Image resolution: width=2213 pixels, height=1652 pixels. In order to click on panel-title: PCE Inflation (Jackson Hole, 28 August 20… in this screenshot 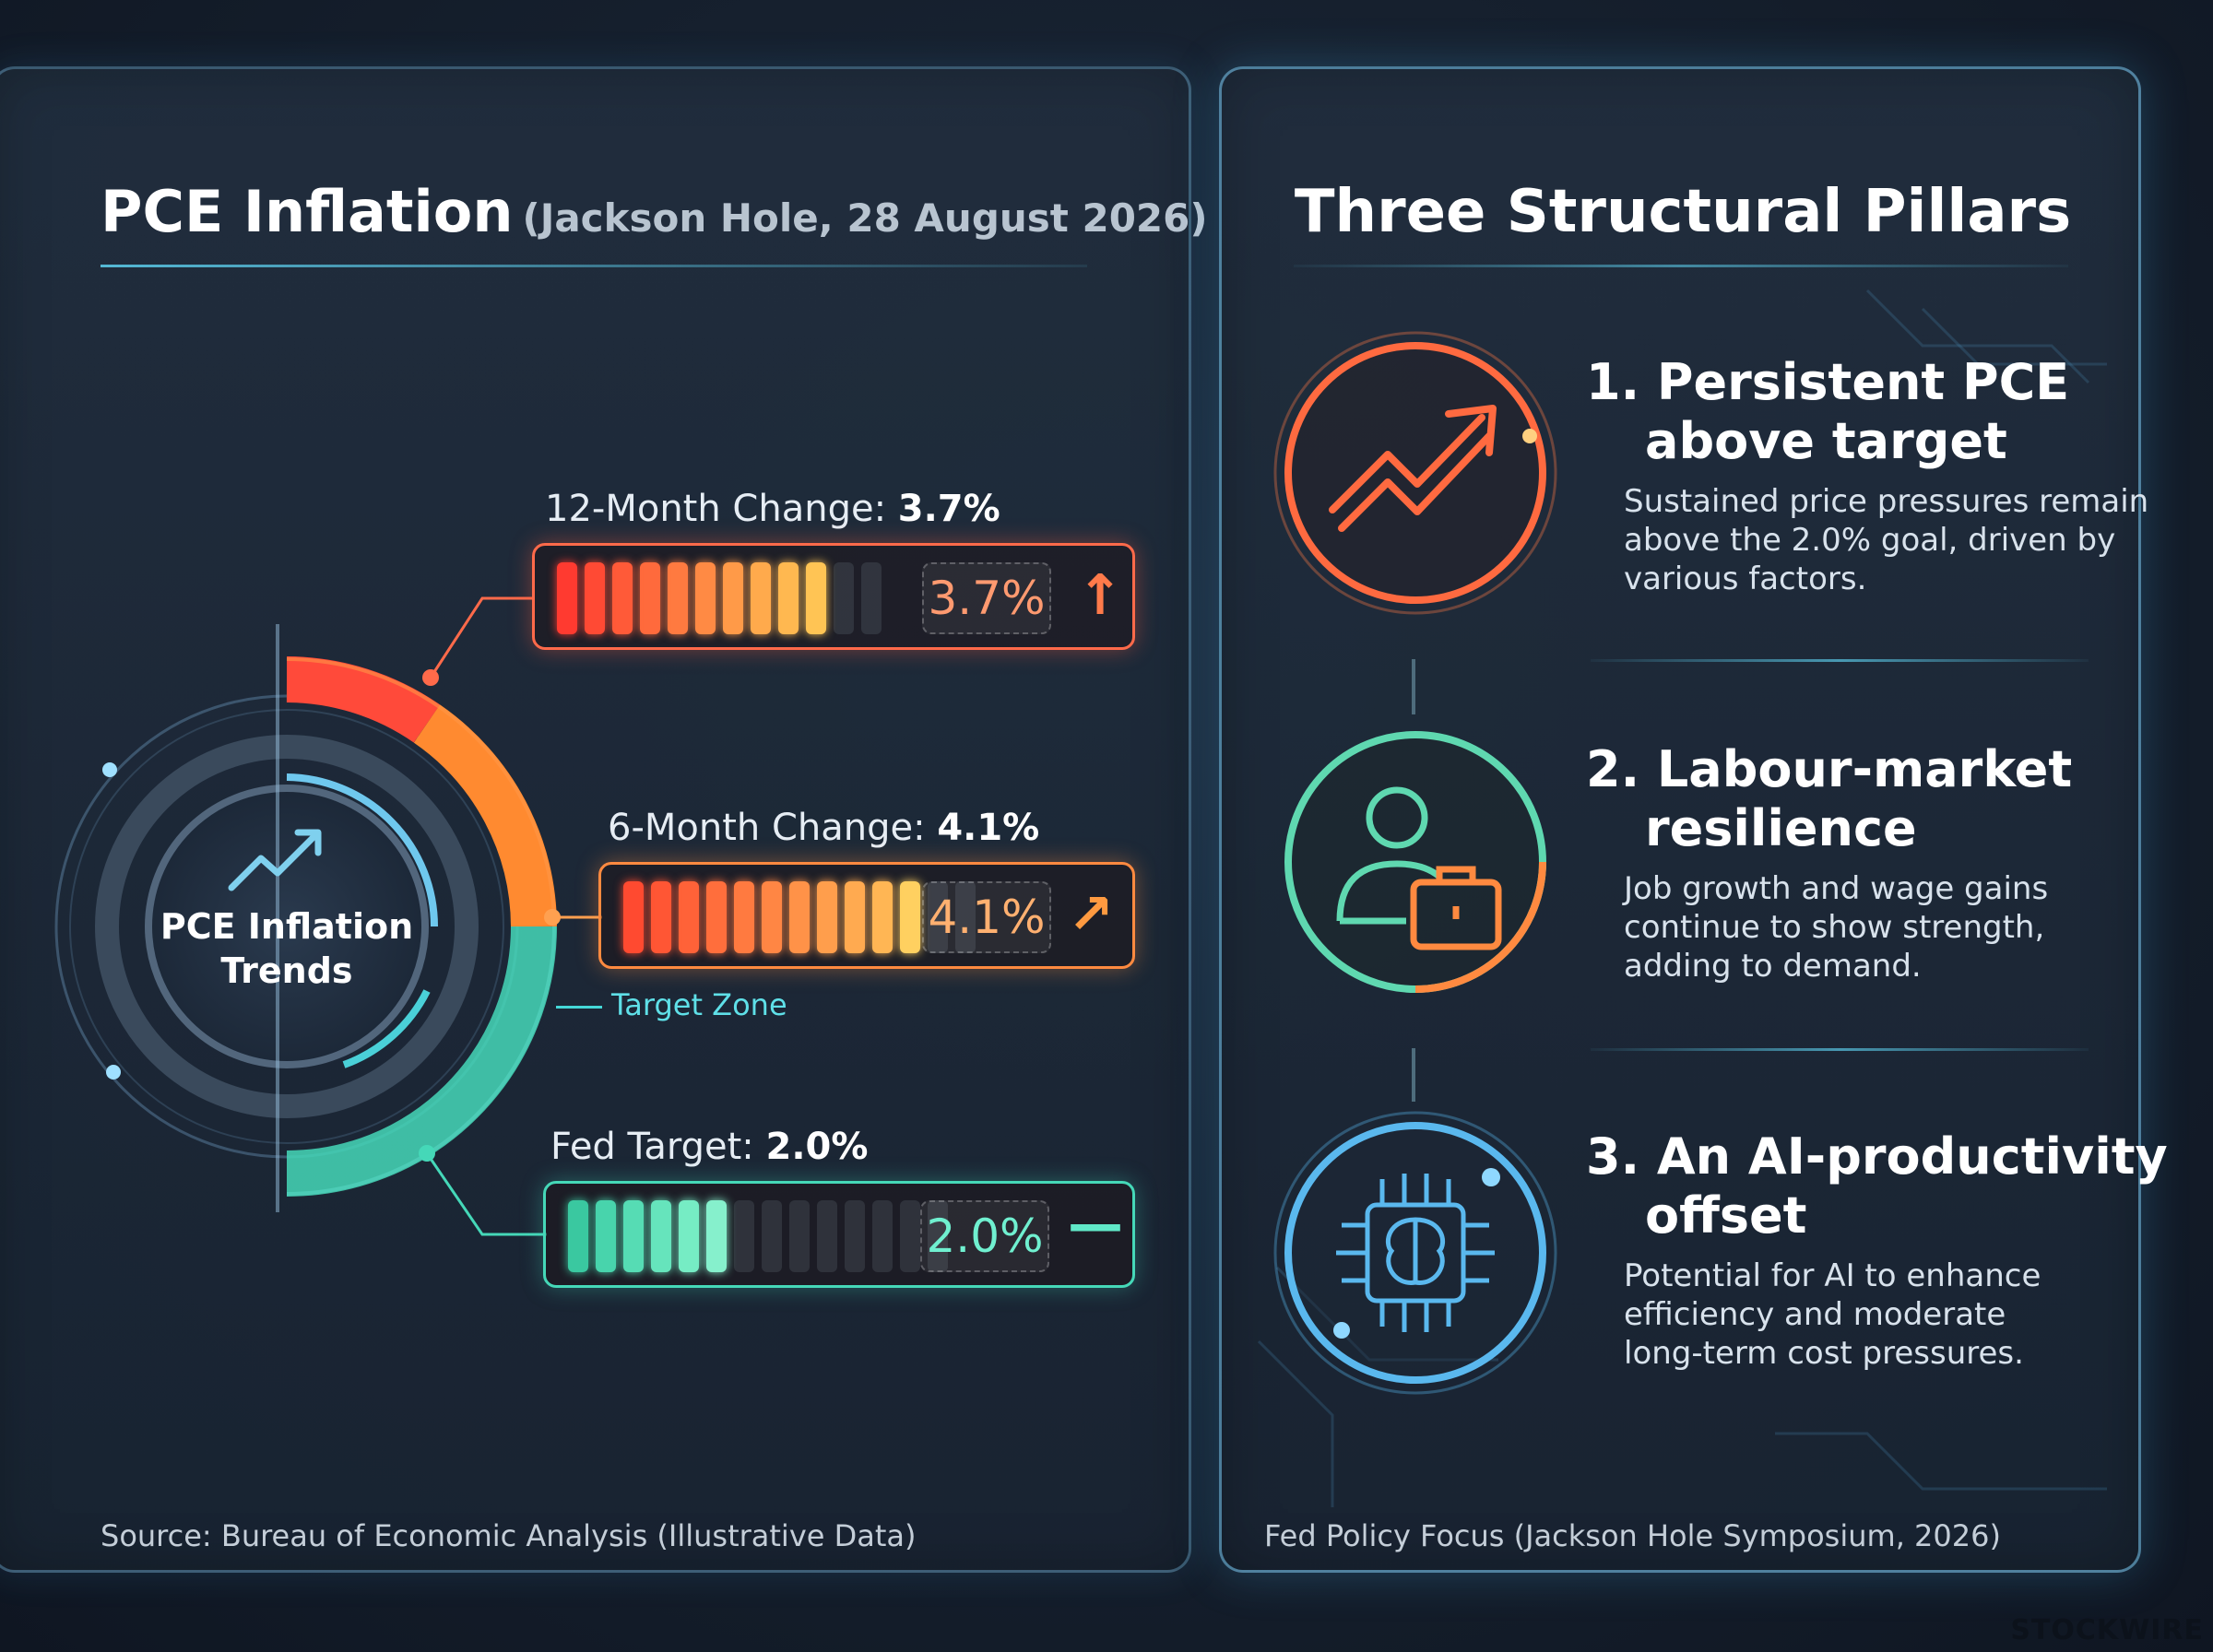, I will do `click(654, 211)`.